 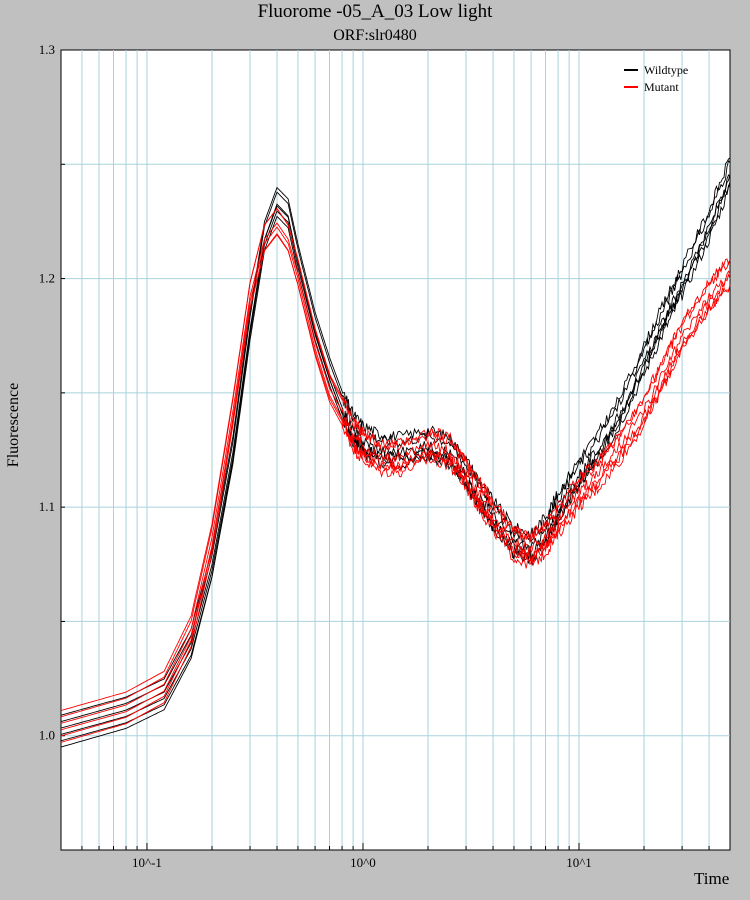 I want to click on legend: Wildtype Mutant, so click(x=656, y=78).